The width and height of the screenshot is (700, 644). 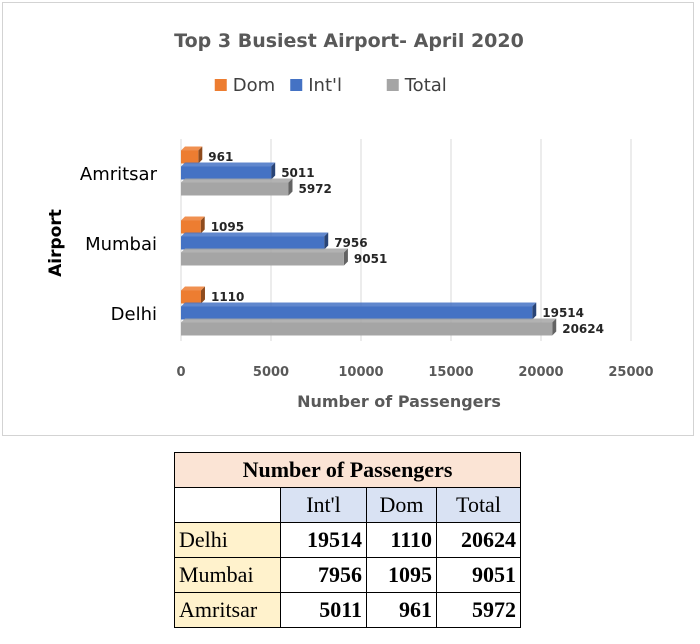 I want to click on row-label: Delhi, so click(x=227, y=540).